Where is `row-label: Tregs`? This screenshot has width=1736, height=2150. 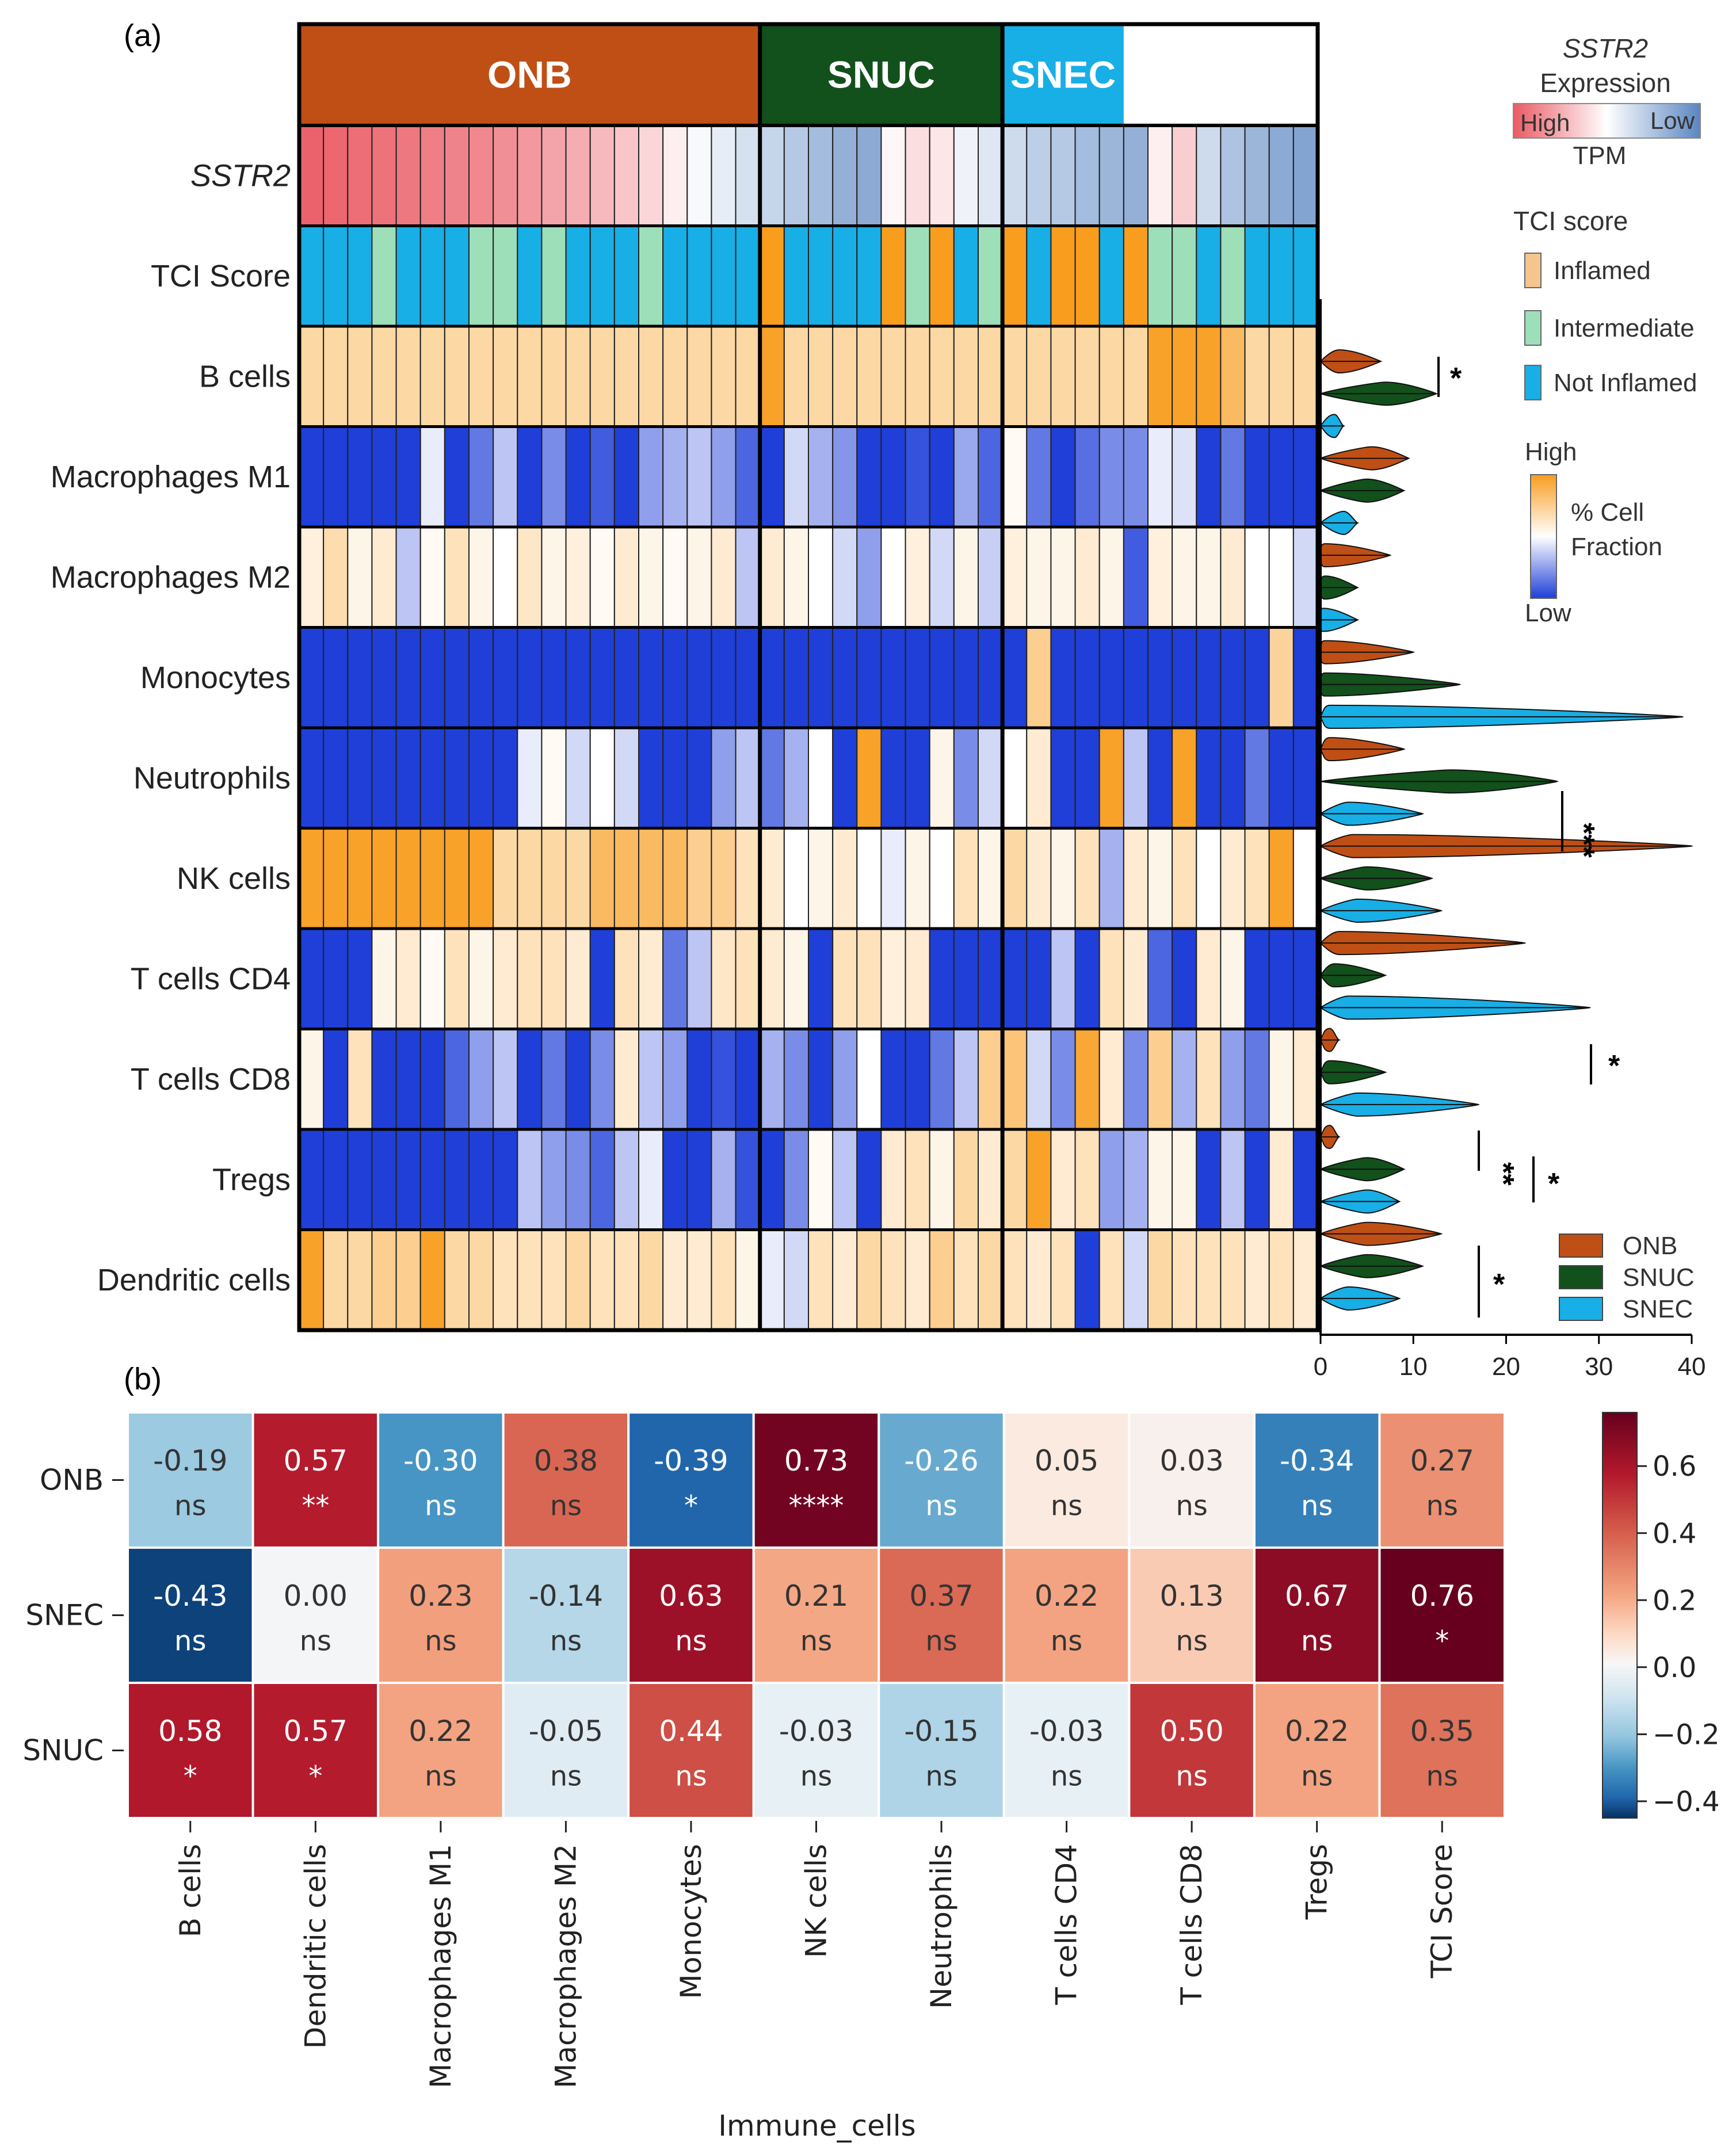
row-label: Tregs is located at coordinates (251, 1179).